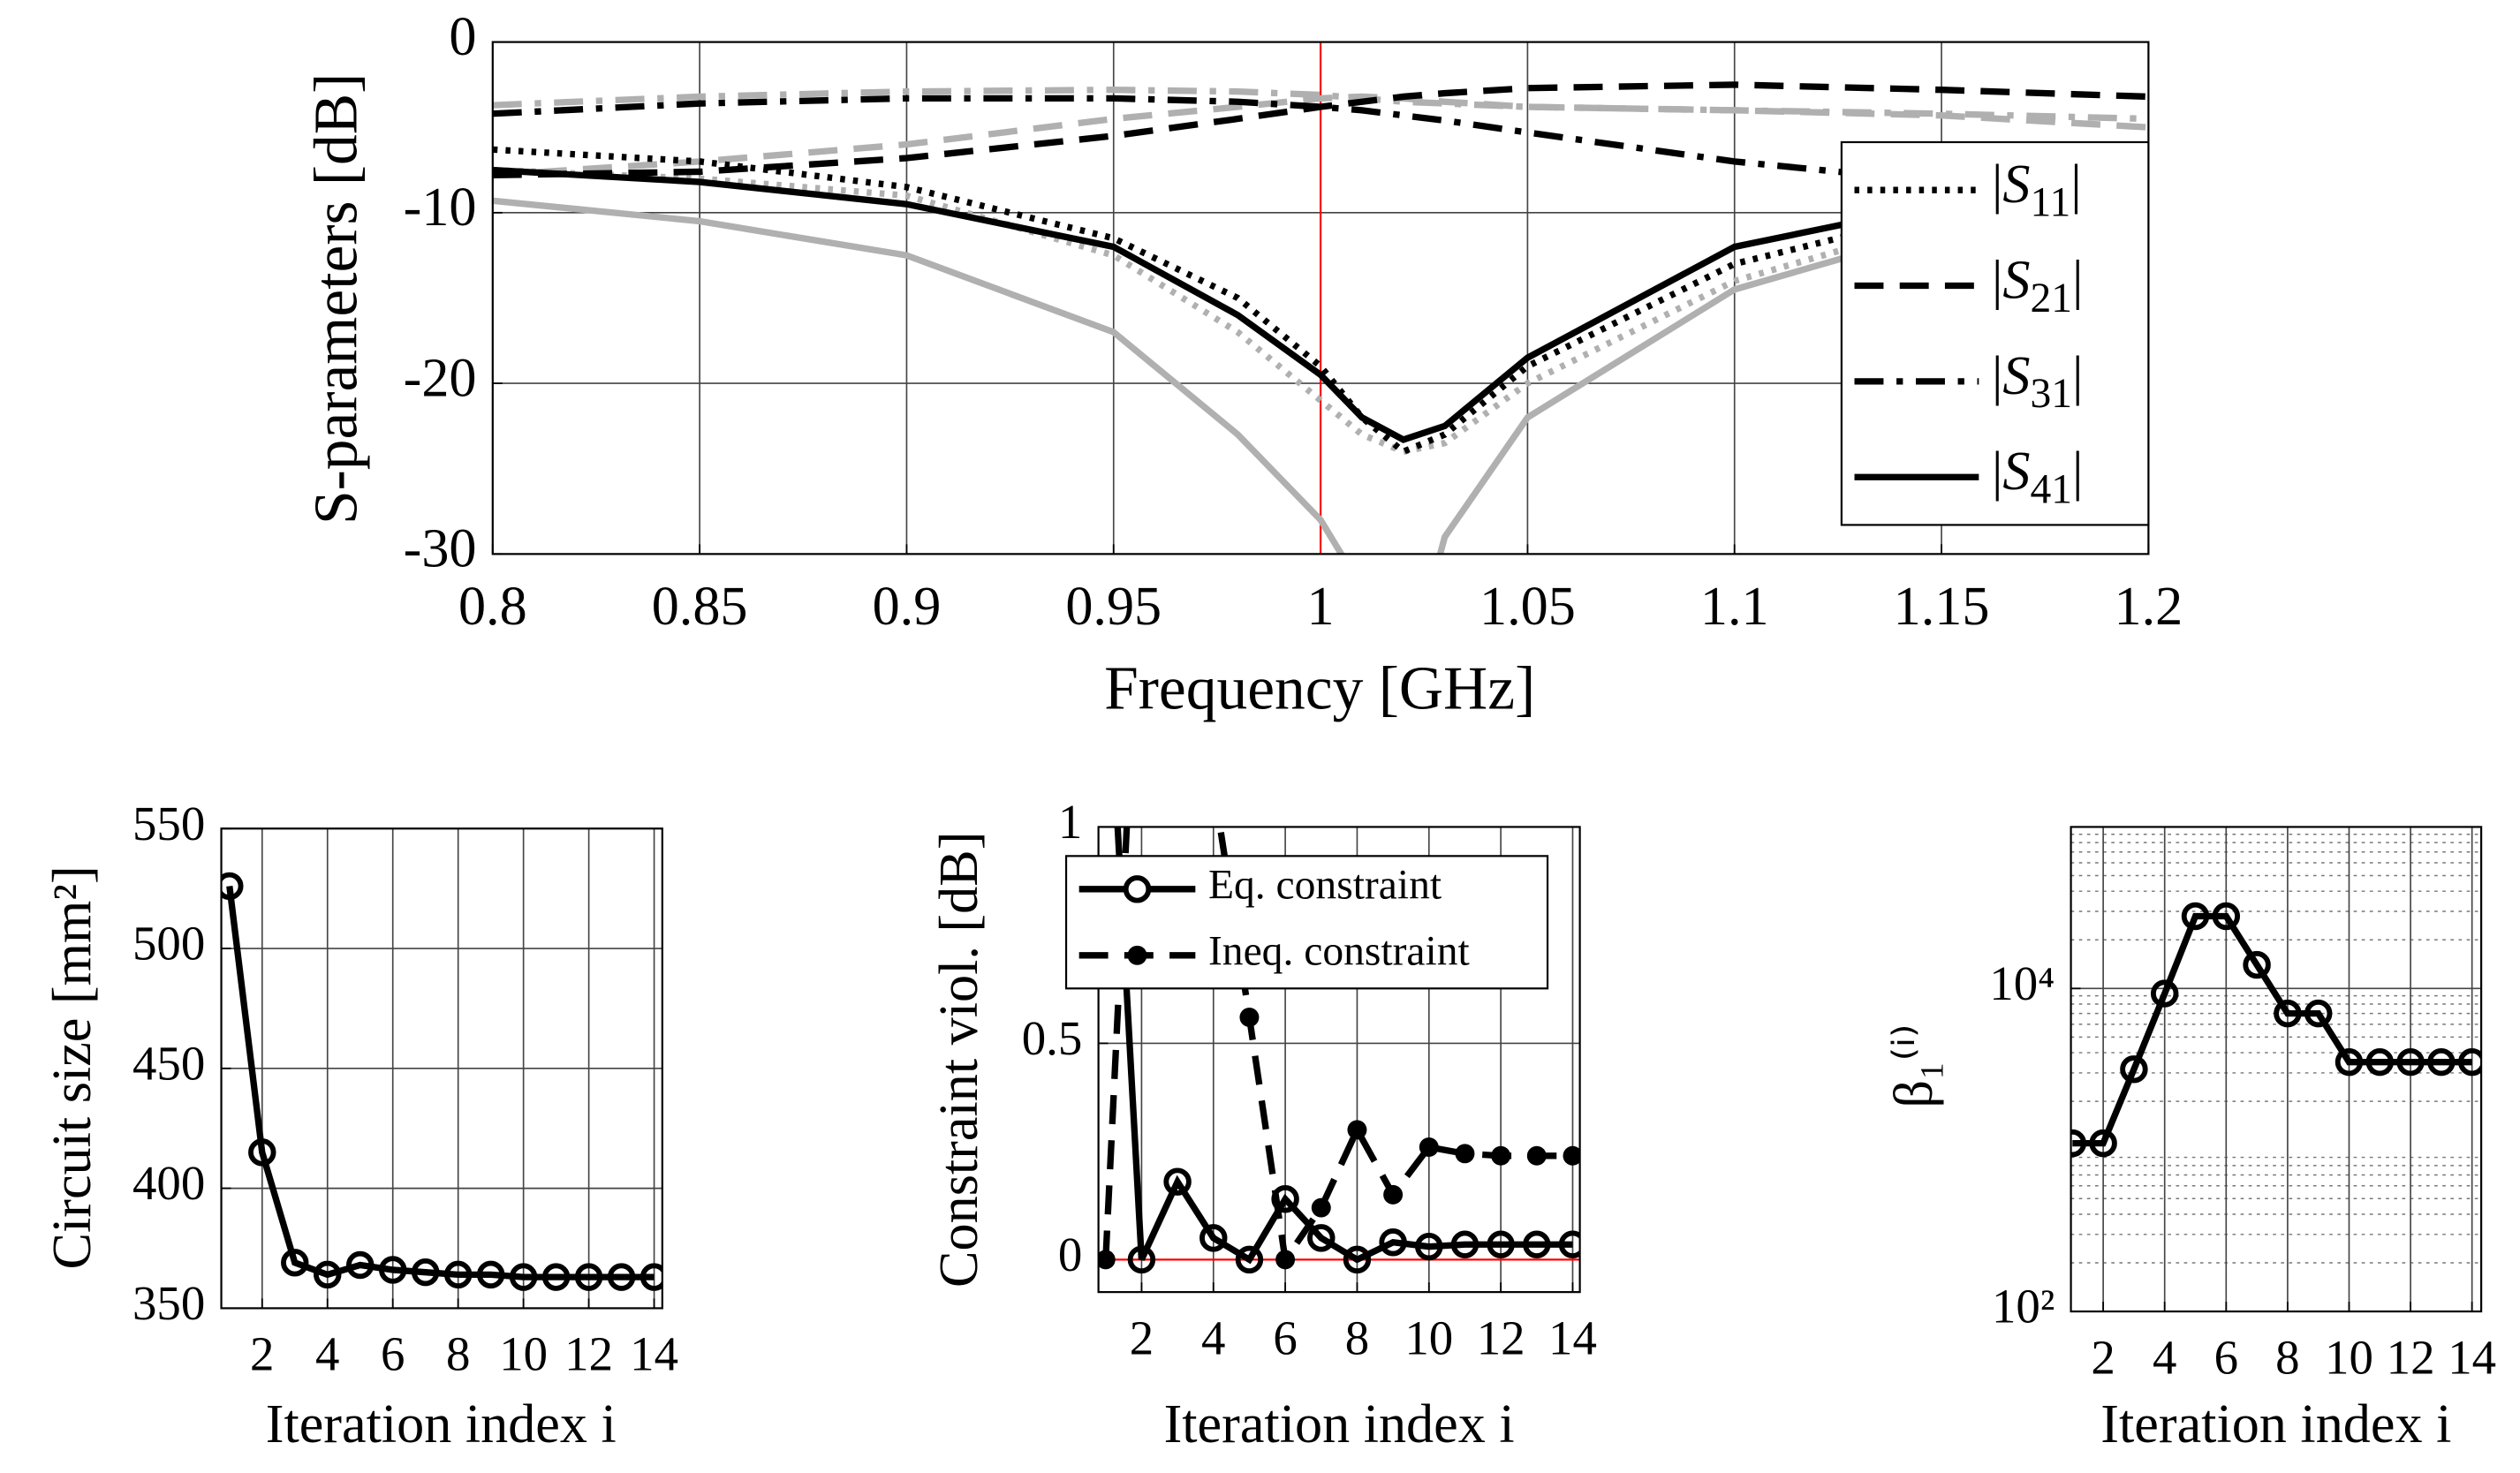  Describe the element at coordinates (2038, 477) in the screenshot. I see `legend-label: |S41|` at that location.